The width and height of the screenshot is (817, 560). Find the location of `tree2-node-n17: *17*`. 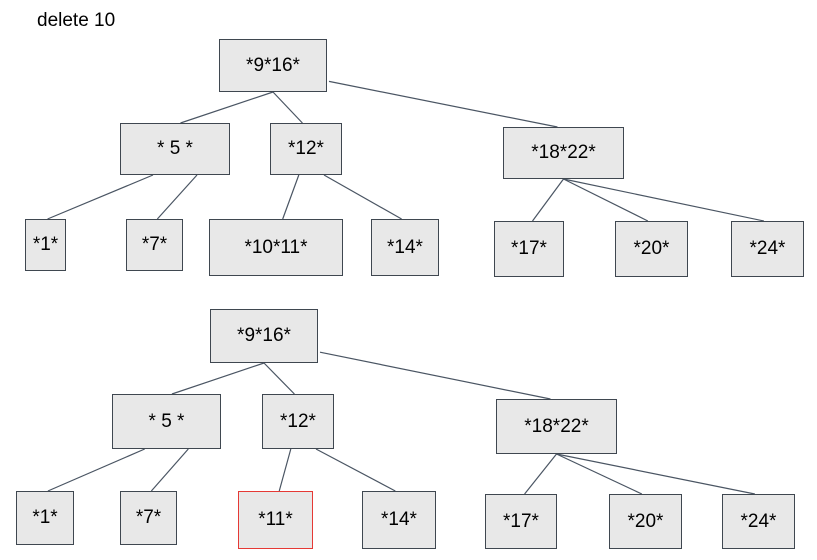

tree2-node-n17: *17* is located at coordinates (521, 521).